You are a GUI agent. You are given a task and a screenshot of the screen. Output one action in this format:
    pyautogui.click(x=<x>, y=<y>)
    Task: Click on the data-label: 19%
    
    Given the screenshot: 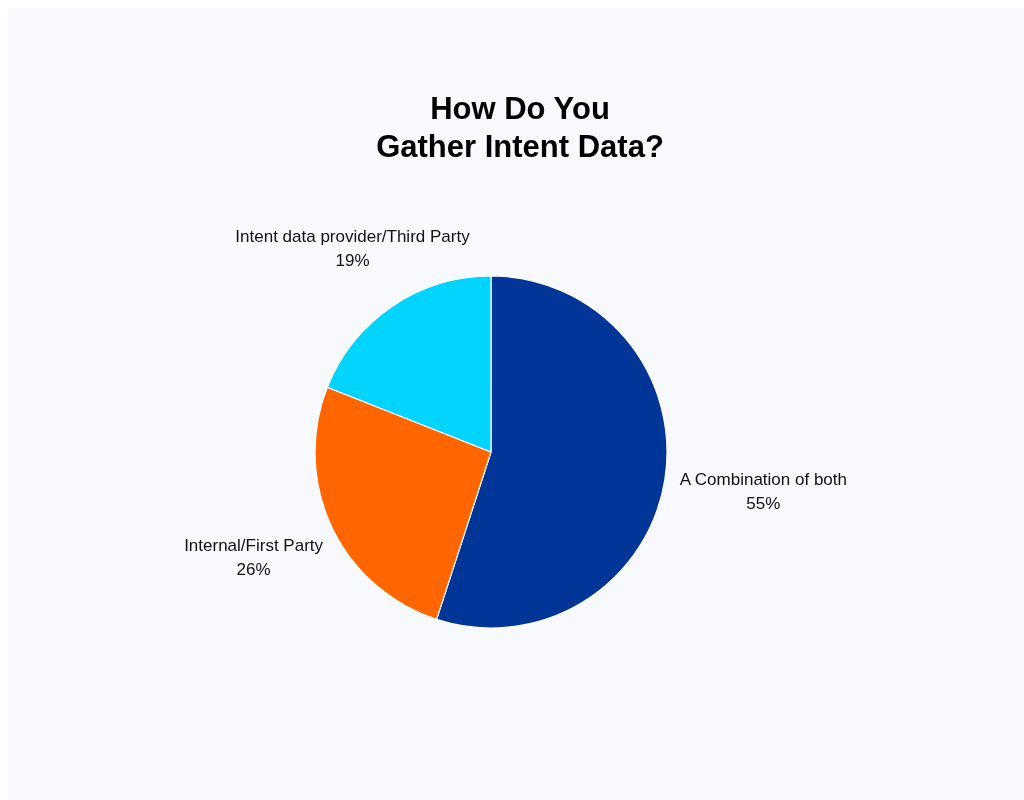 What is the action you would take?
    pyautogui.click(x=352, y=261)
    